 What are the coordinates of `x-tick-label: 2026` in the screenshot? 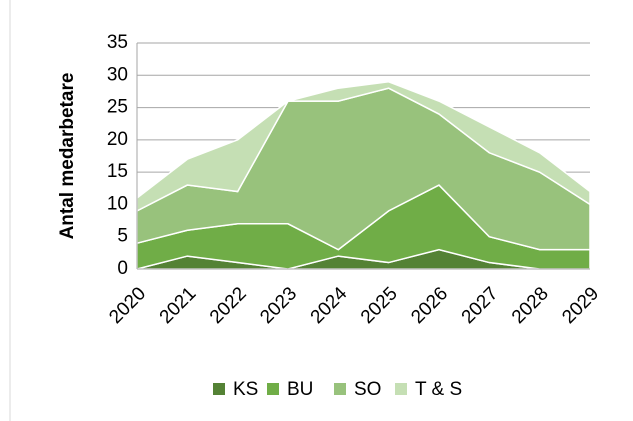 It's located at (429, 305).